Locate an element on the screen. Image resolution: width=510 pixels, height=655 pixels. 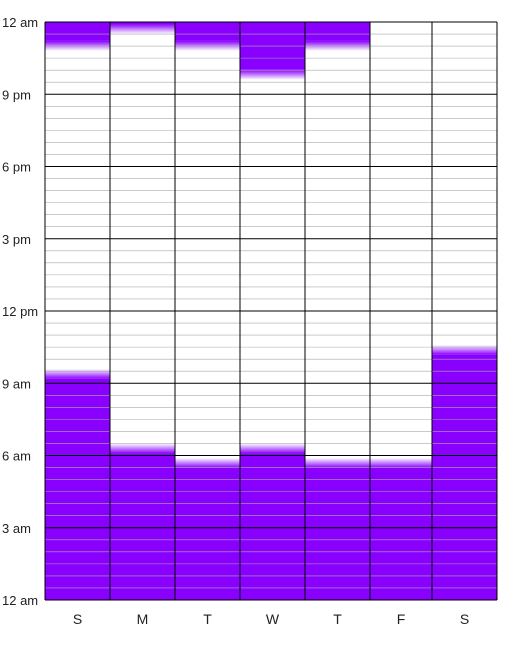
x-day-label: M is located at coordinates (143, 619).